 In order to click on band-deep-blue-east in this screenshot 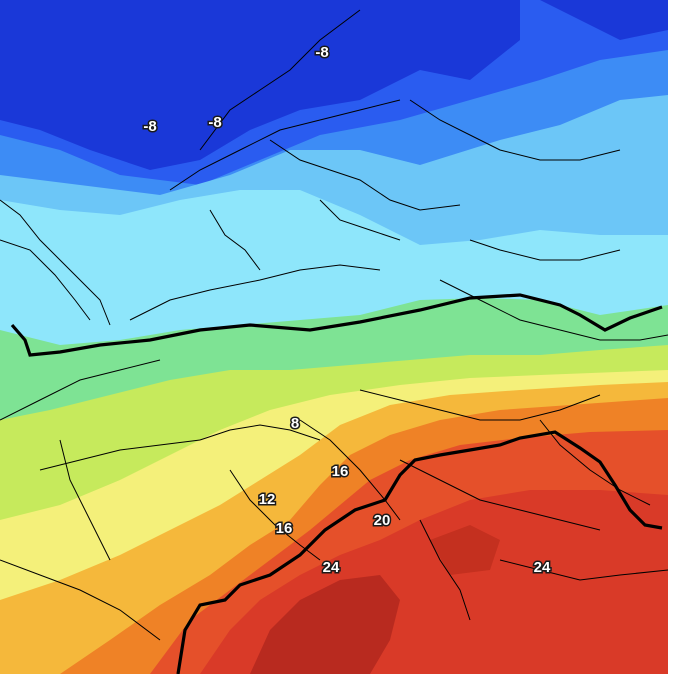, I will do `click(604, 20)`.